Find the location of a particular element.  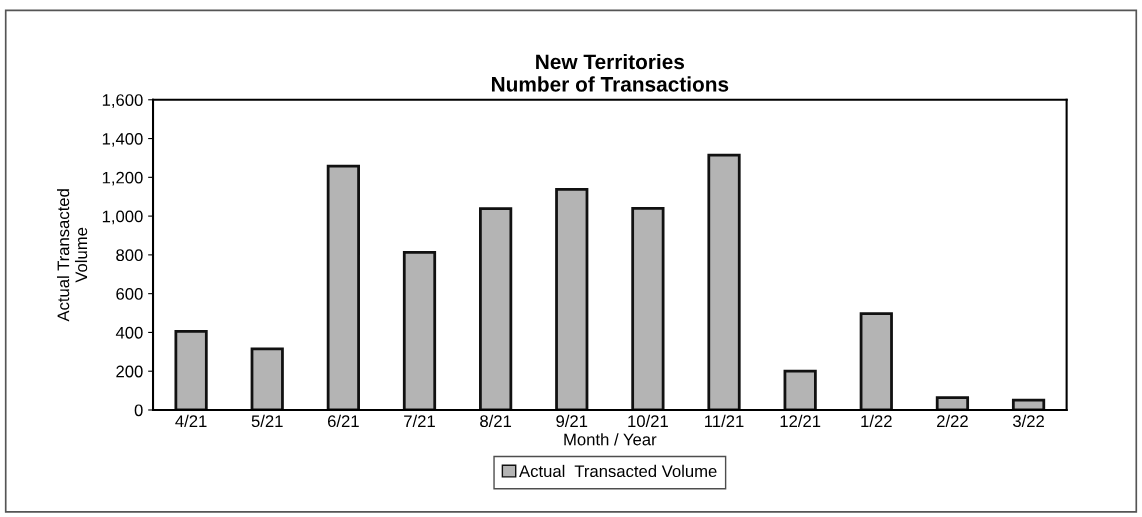

legend-label: Actual Transacted Volume is located at coordinates (618, 471).